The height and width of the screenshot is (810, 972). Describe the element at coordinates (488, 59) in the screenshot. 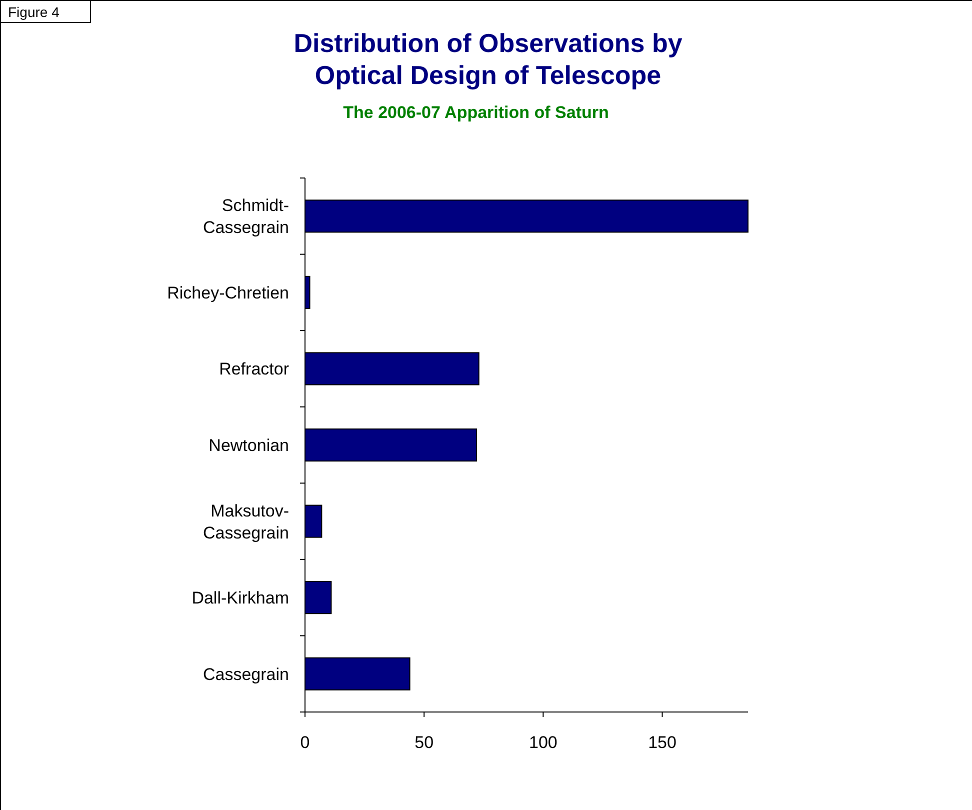

I see `chart-title: Distribution of Observations by Optical Design of Telescope` at that location.